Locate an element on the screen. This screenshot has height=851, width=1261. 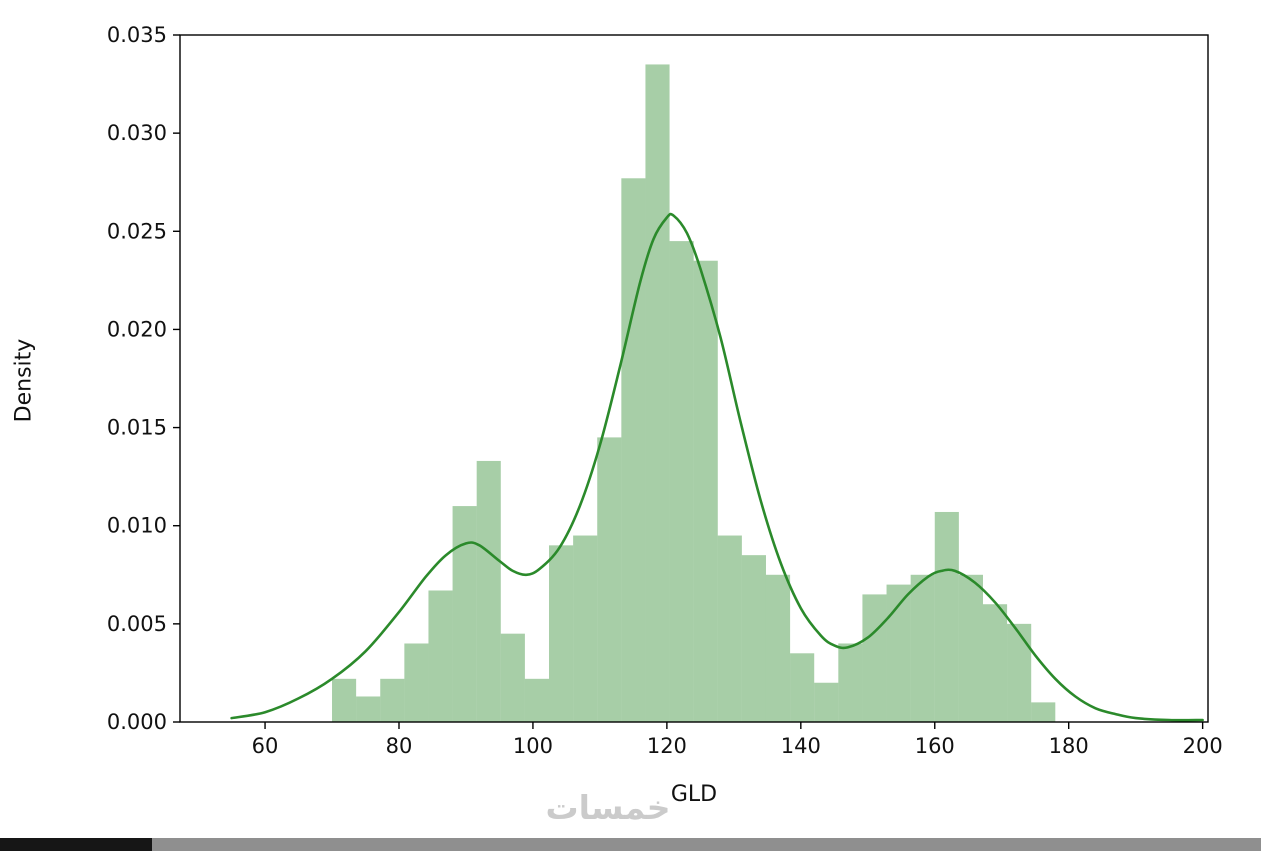
svg-text: 0.030 is located at coordinates (137, 133).